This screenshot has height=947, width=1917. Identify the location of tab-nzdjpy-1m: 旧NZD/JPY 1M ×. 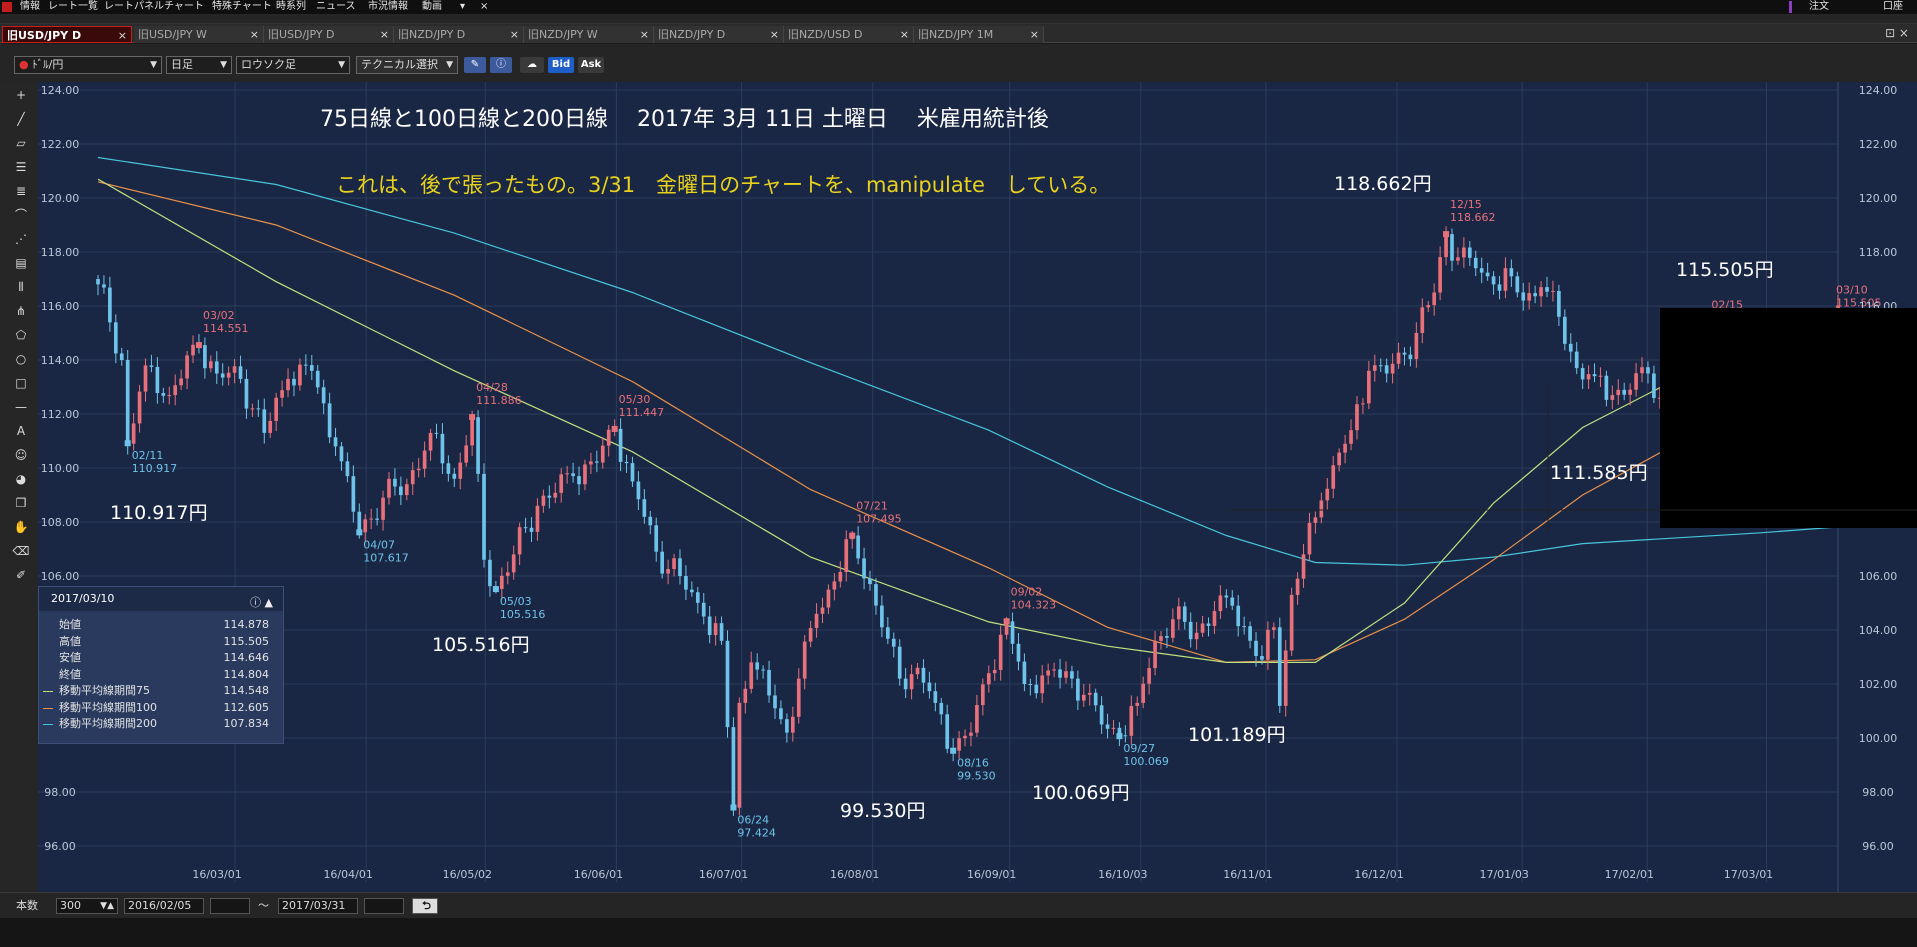
(979, 34).